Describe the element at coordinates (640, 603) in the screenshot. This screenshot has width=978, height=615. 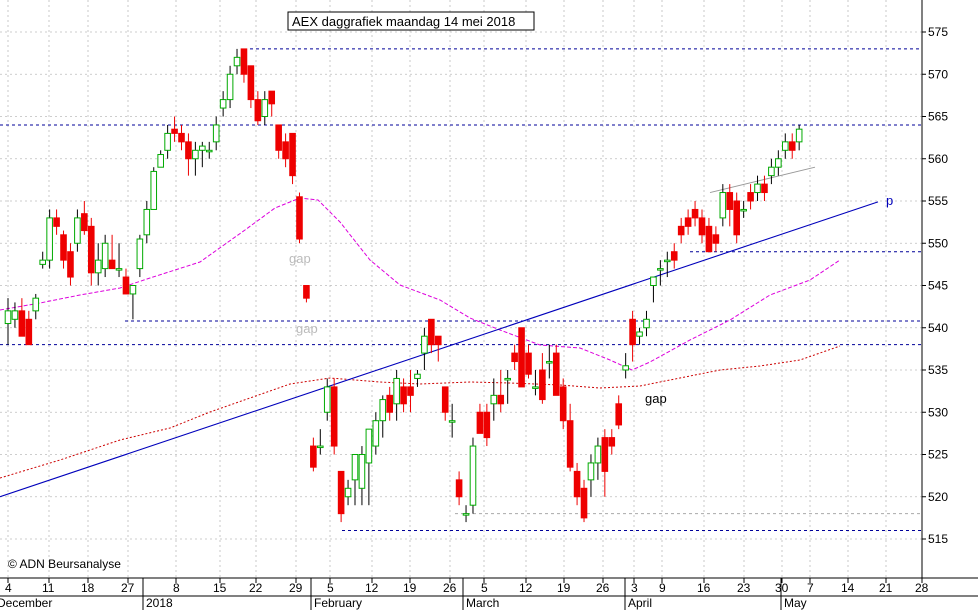
I see `month-label: April` at that location.